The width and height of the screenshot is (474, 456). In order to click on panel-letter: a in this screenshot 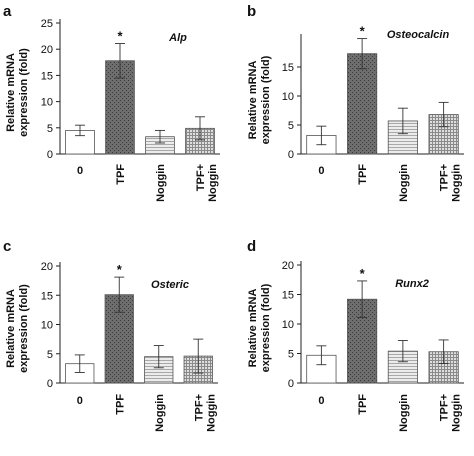, I will do `click(7, 11)`.